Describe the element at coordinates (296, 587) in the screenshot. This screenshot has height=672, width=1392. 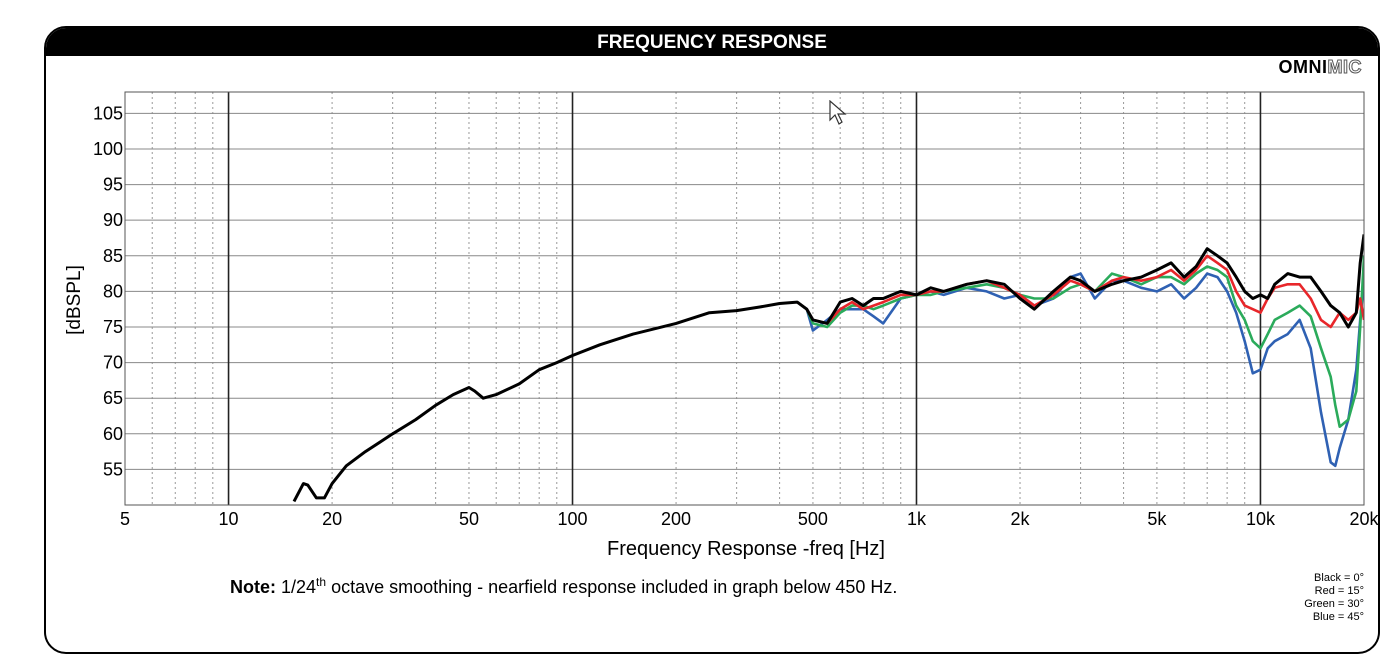
I see `note-pre: 1/24` at that location.